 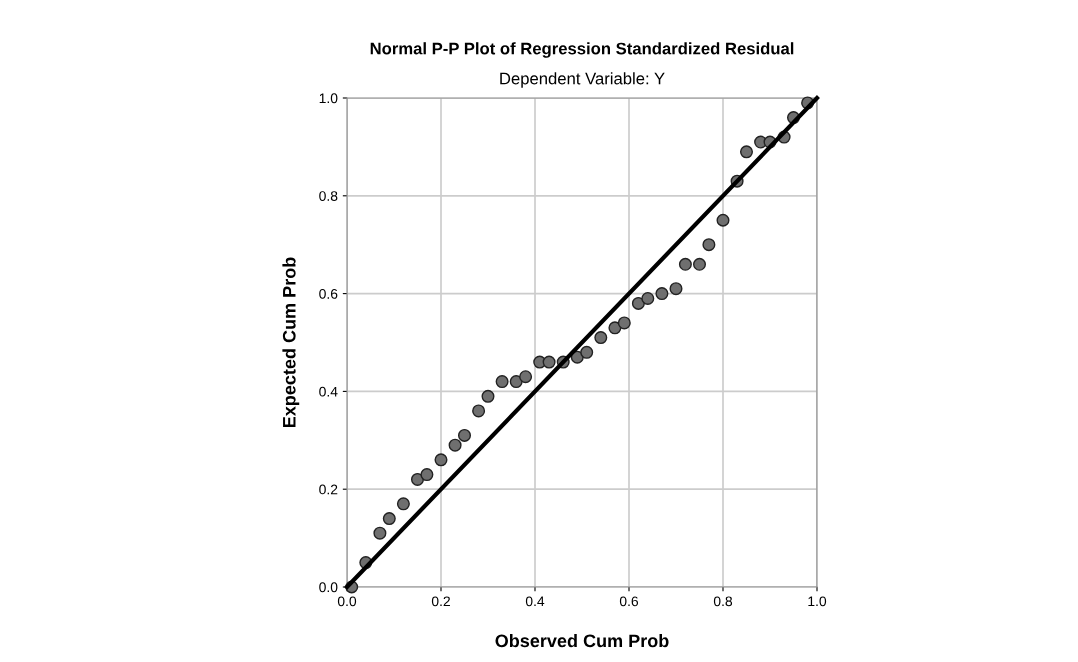 What do you see at coordinates (629, 601) in the screenshot?
I see `x-tick-label: 0.6` at bounding box center [629, 601].